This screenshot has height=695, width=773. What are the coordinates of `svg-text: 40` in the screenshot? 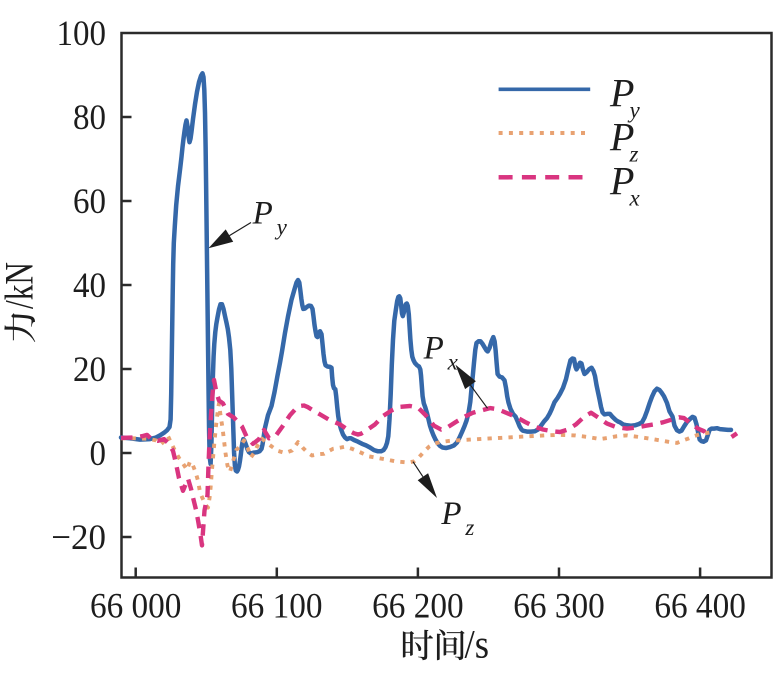 It's located at (89, 285).